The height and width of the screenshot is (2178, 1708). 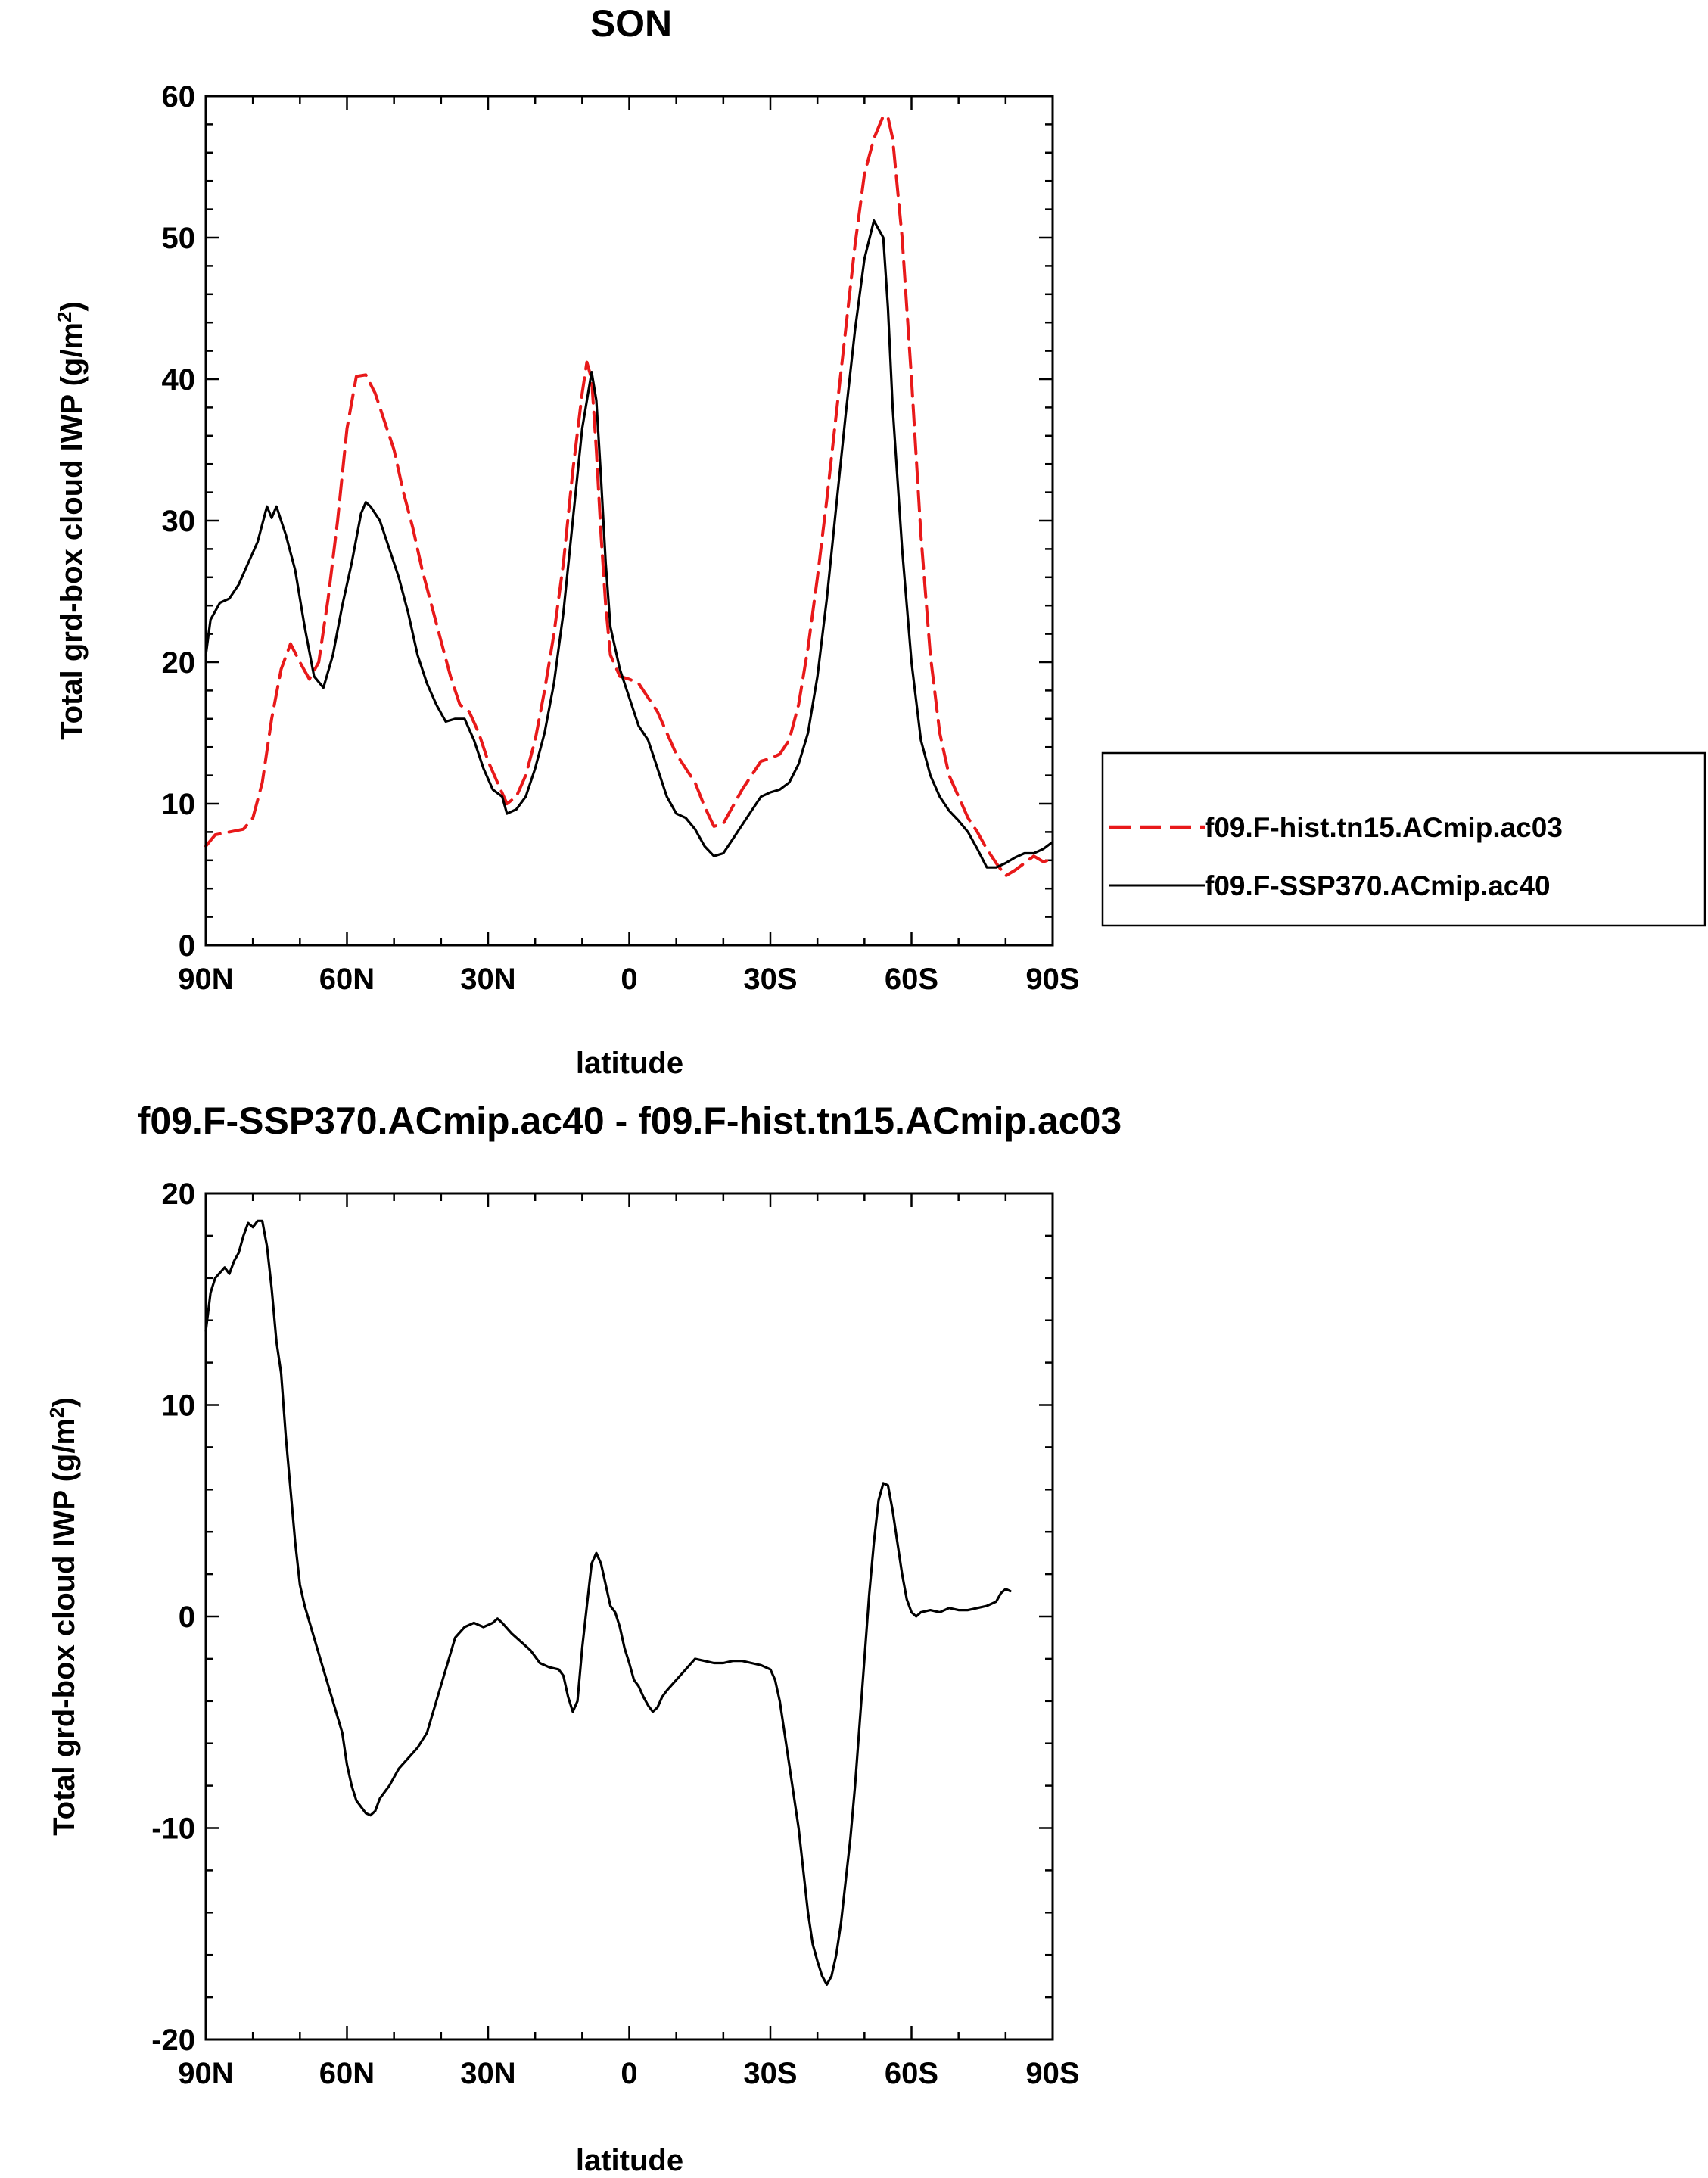 What do you see at coordinates (56, 1413) in the screenshot?
I see `bottom-y-axis-title-sup: 2` at bounding box center [56, 1413].